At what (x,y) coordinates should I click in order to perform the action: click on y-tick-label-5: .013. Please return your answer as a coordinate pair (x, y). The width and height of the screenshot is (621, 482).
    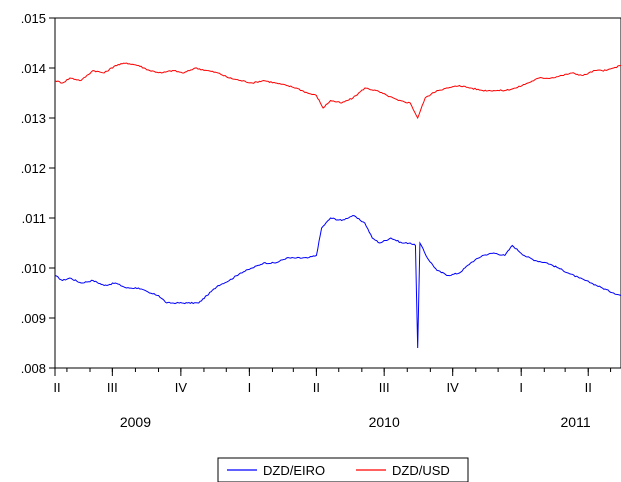
    Looking at the image, I should click on (33, 118).